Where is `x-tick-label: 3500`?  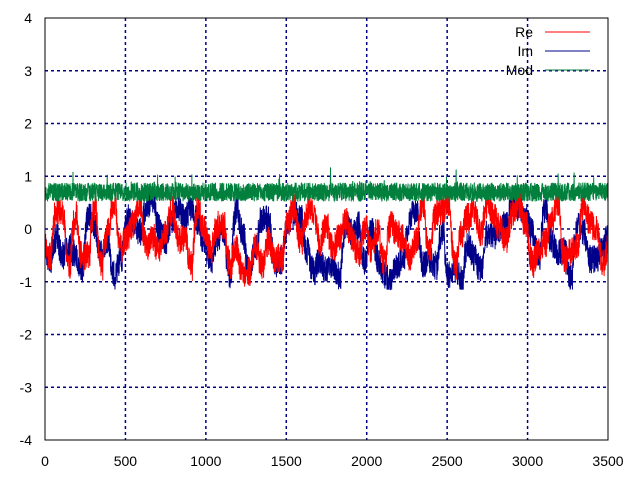
x-tick-label: 3500 is located at coordinates (607, 461).